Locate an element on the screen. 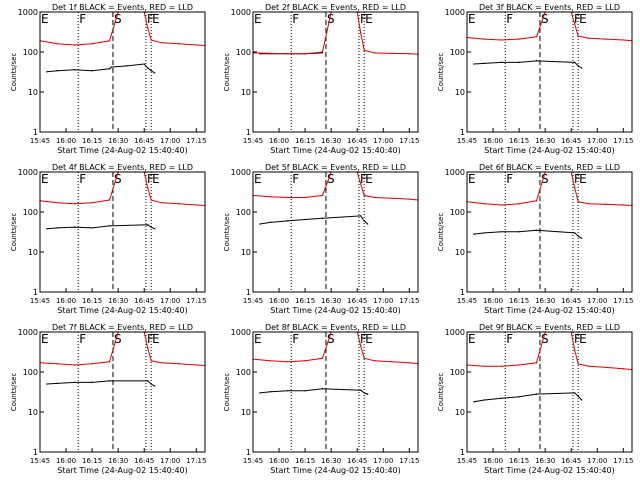 The height and width of the screenshot is (480, 640). panel-title: Det 4f BLACK = Events, RED = LLD is located at coordinates (122, 167).